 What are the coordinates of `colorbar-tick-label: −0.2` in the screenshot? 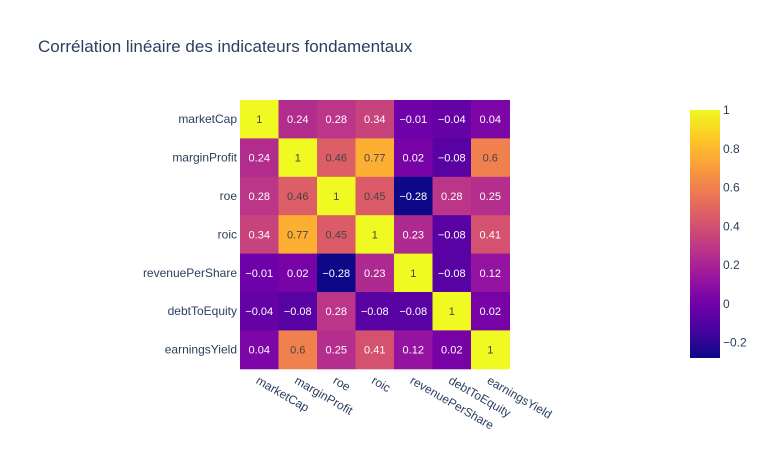 It's located at (735, 343).